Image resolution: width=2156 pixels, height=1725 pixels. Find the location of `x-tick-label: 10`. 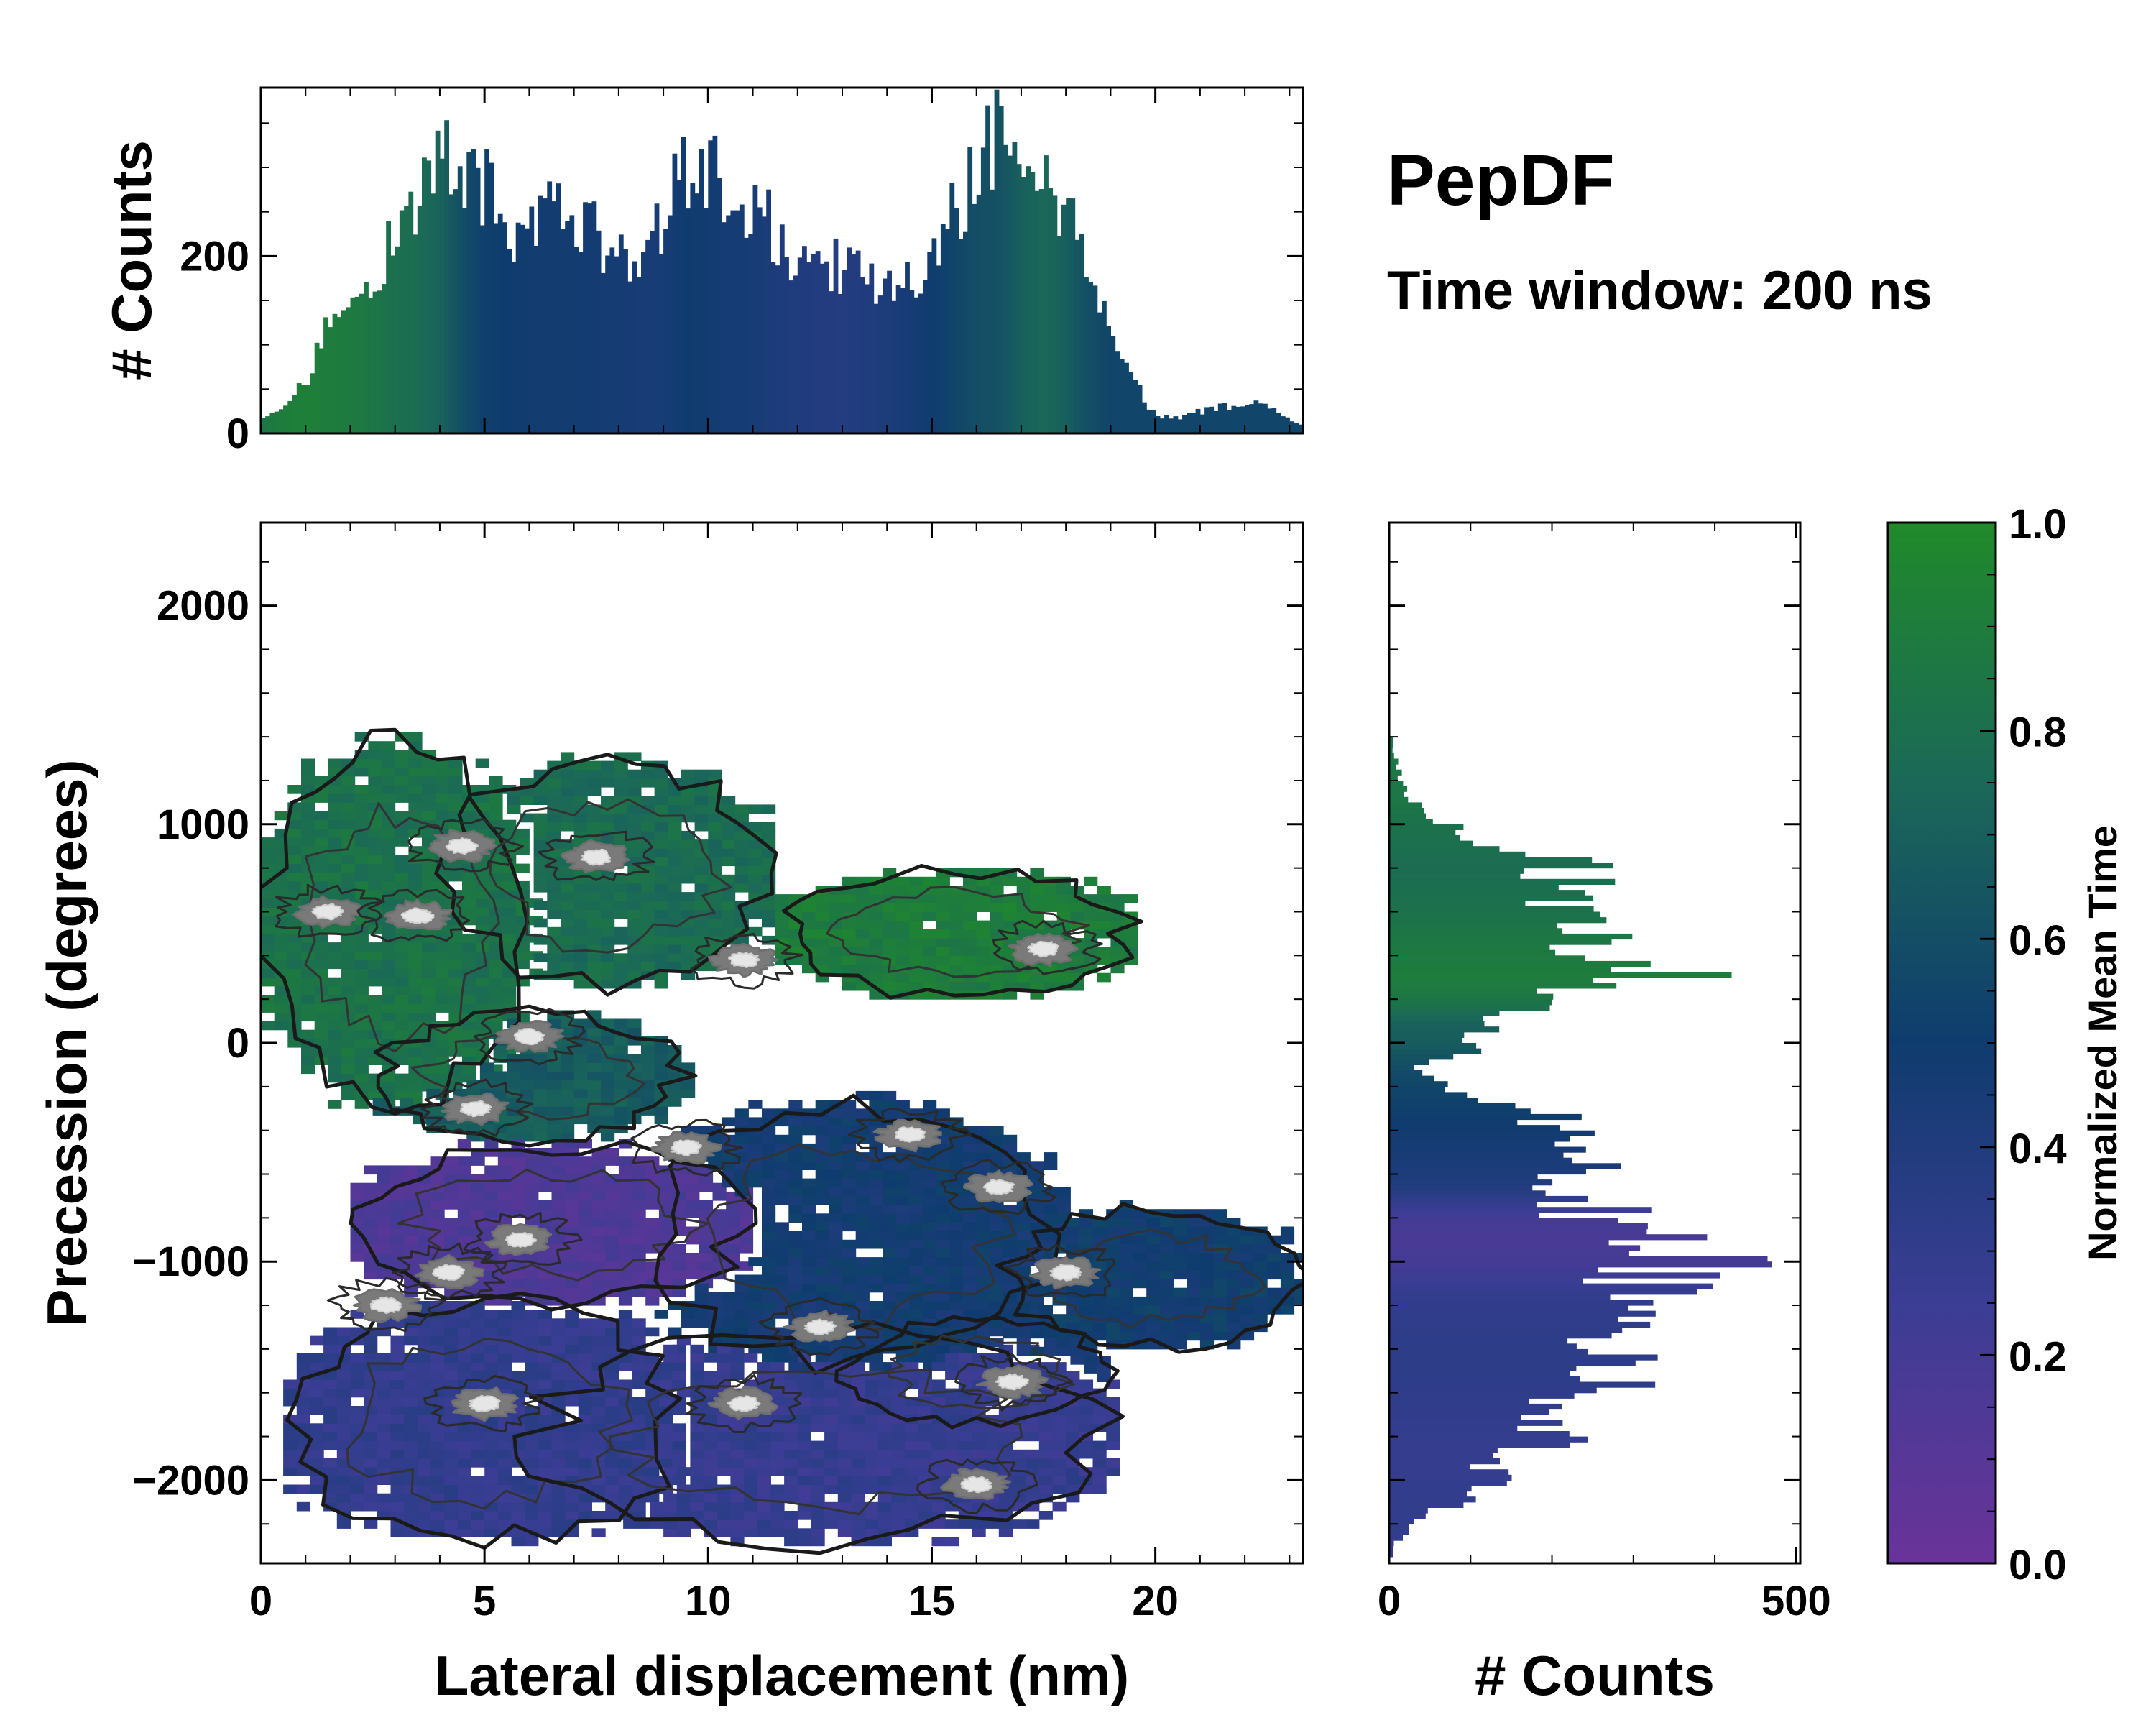

x-tick-label: 10 is located at coordinates (708, 1601).